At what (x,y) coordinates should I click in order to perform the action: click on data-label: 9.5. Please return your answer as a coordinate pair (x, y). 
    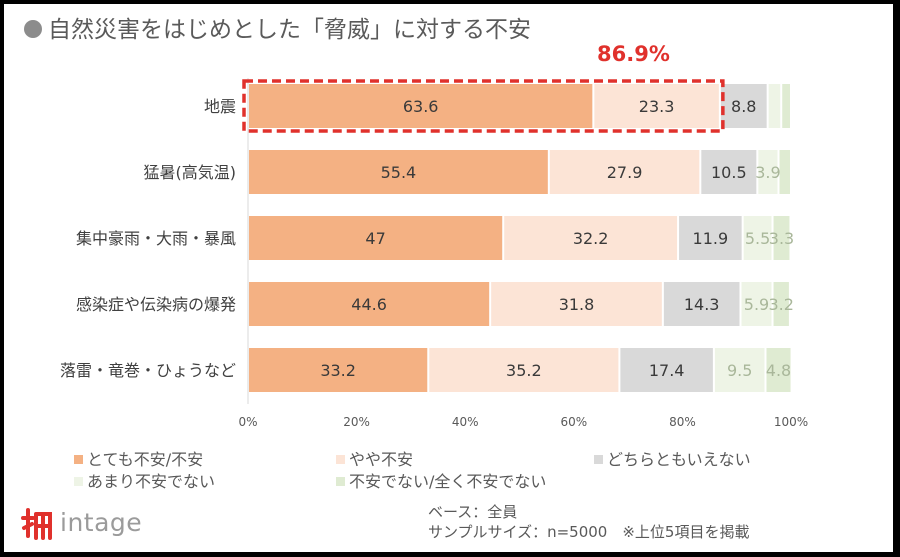
    Looking at the image, I should click on (739, 370).